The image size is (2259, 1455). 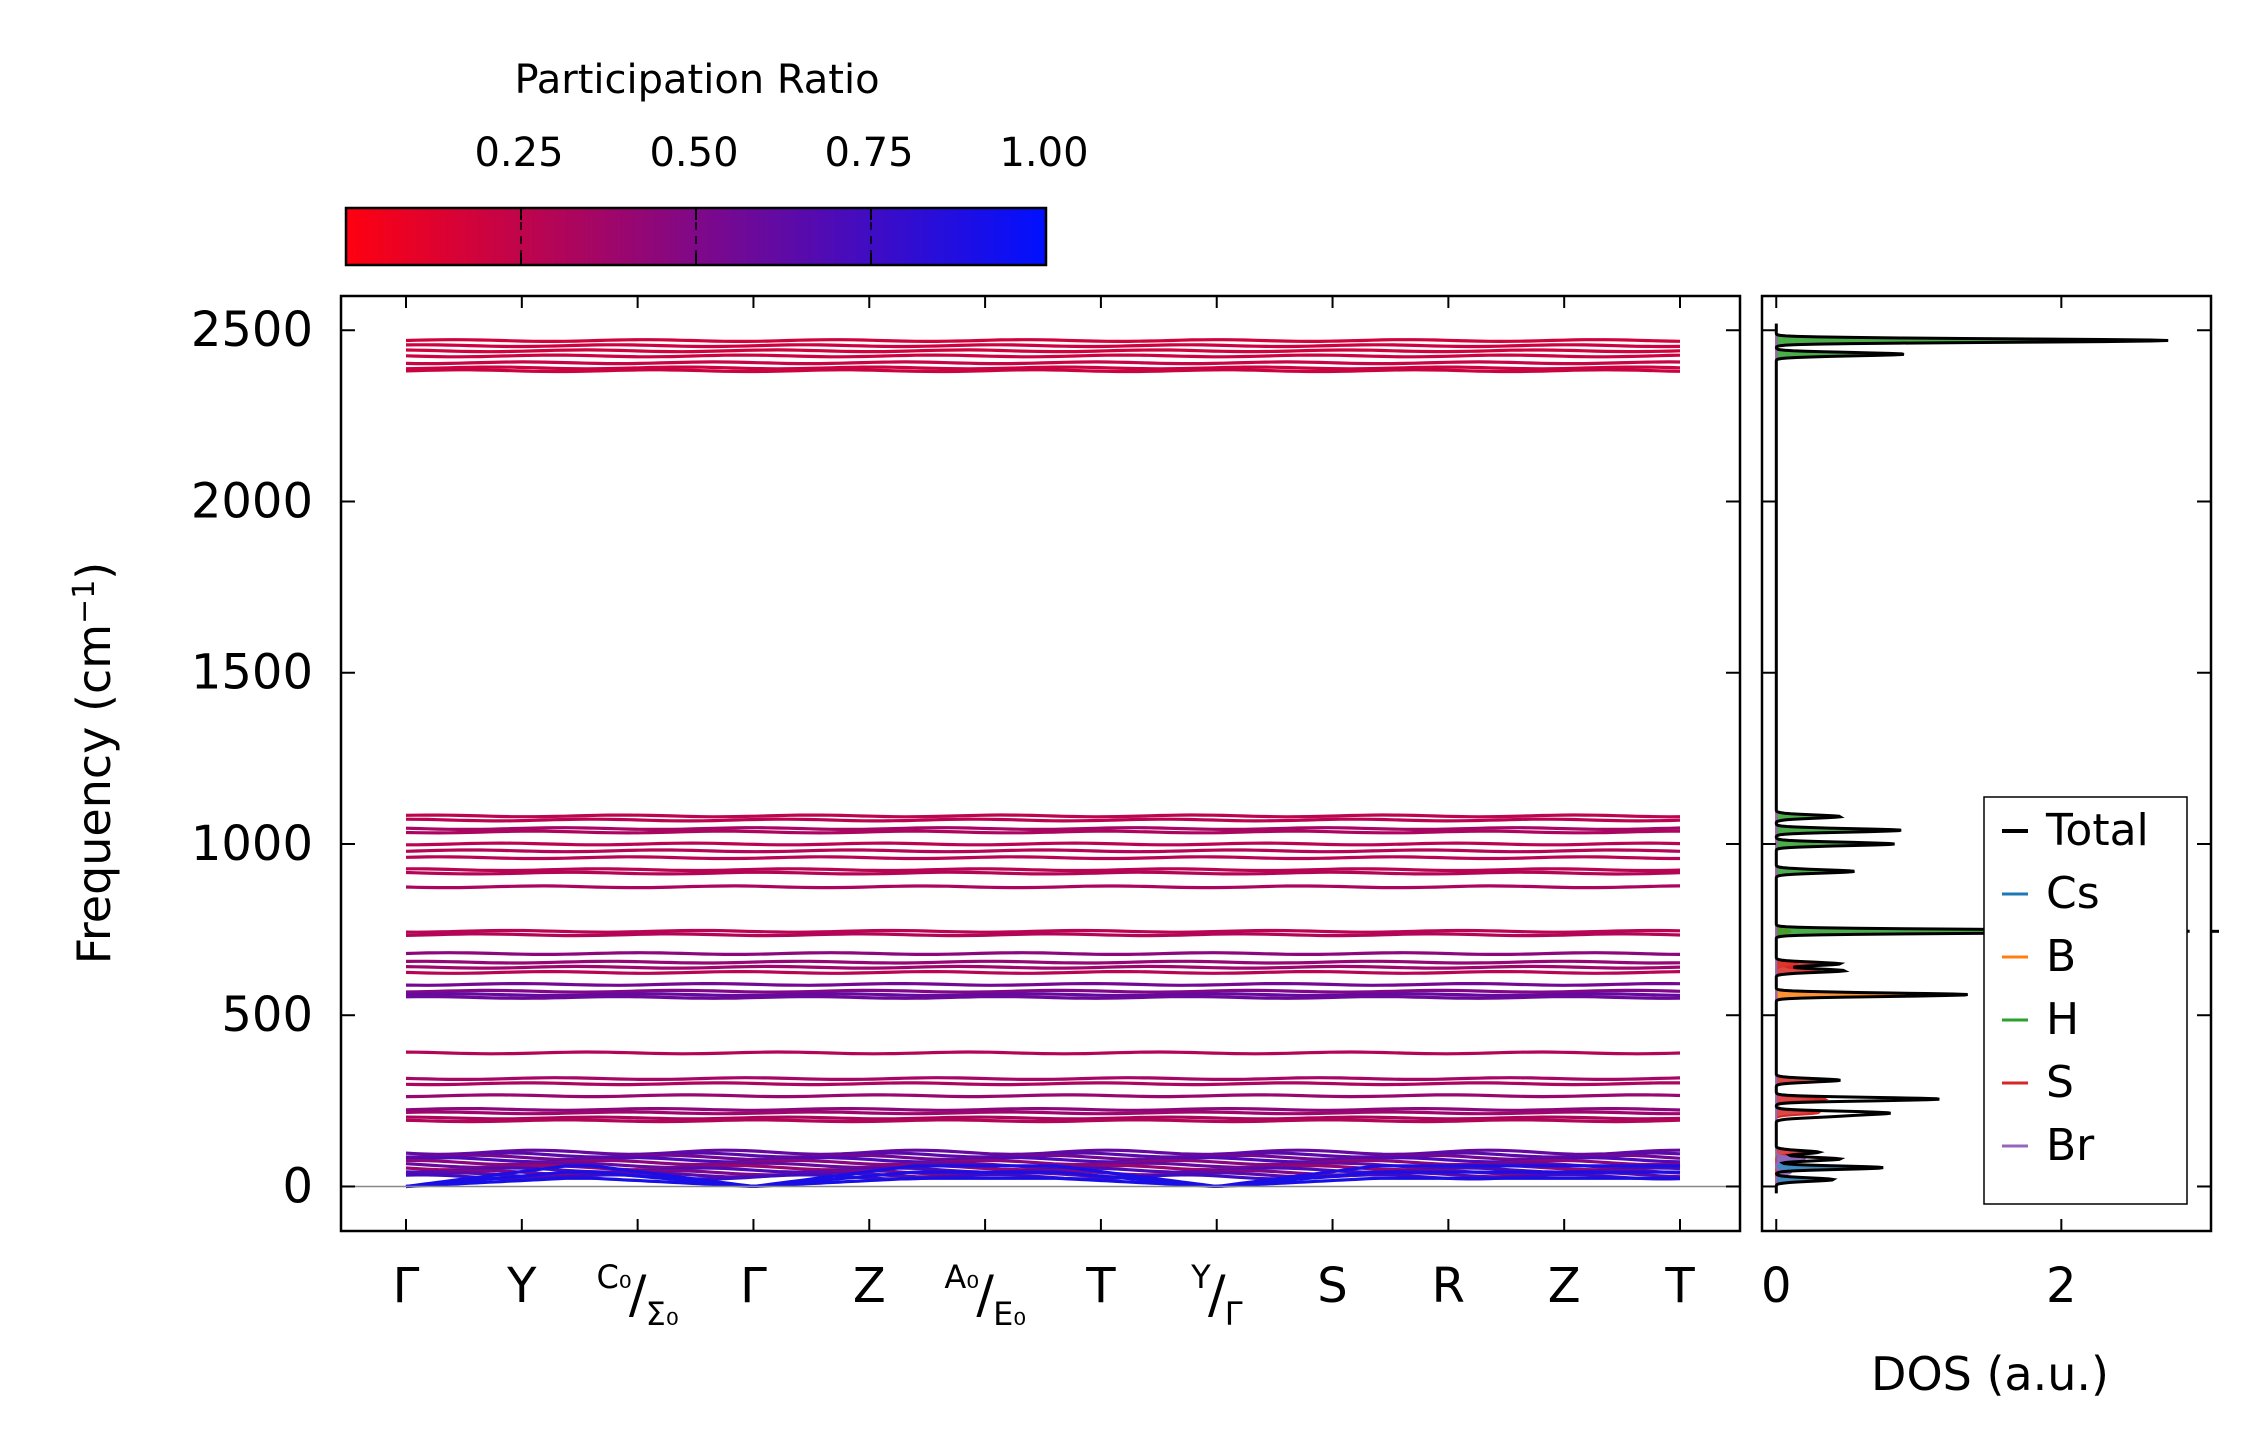 I want to click on kpoint-label: R, so click(x=1448, y=1286).